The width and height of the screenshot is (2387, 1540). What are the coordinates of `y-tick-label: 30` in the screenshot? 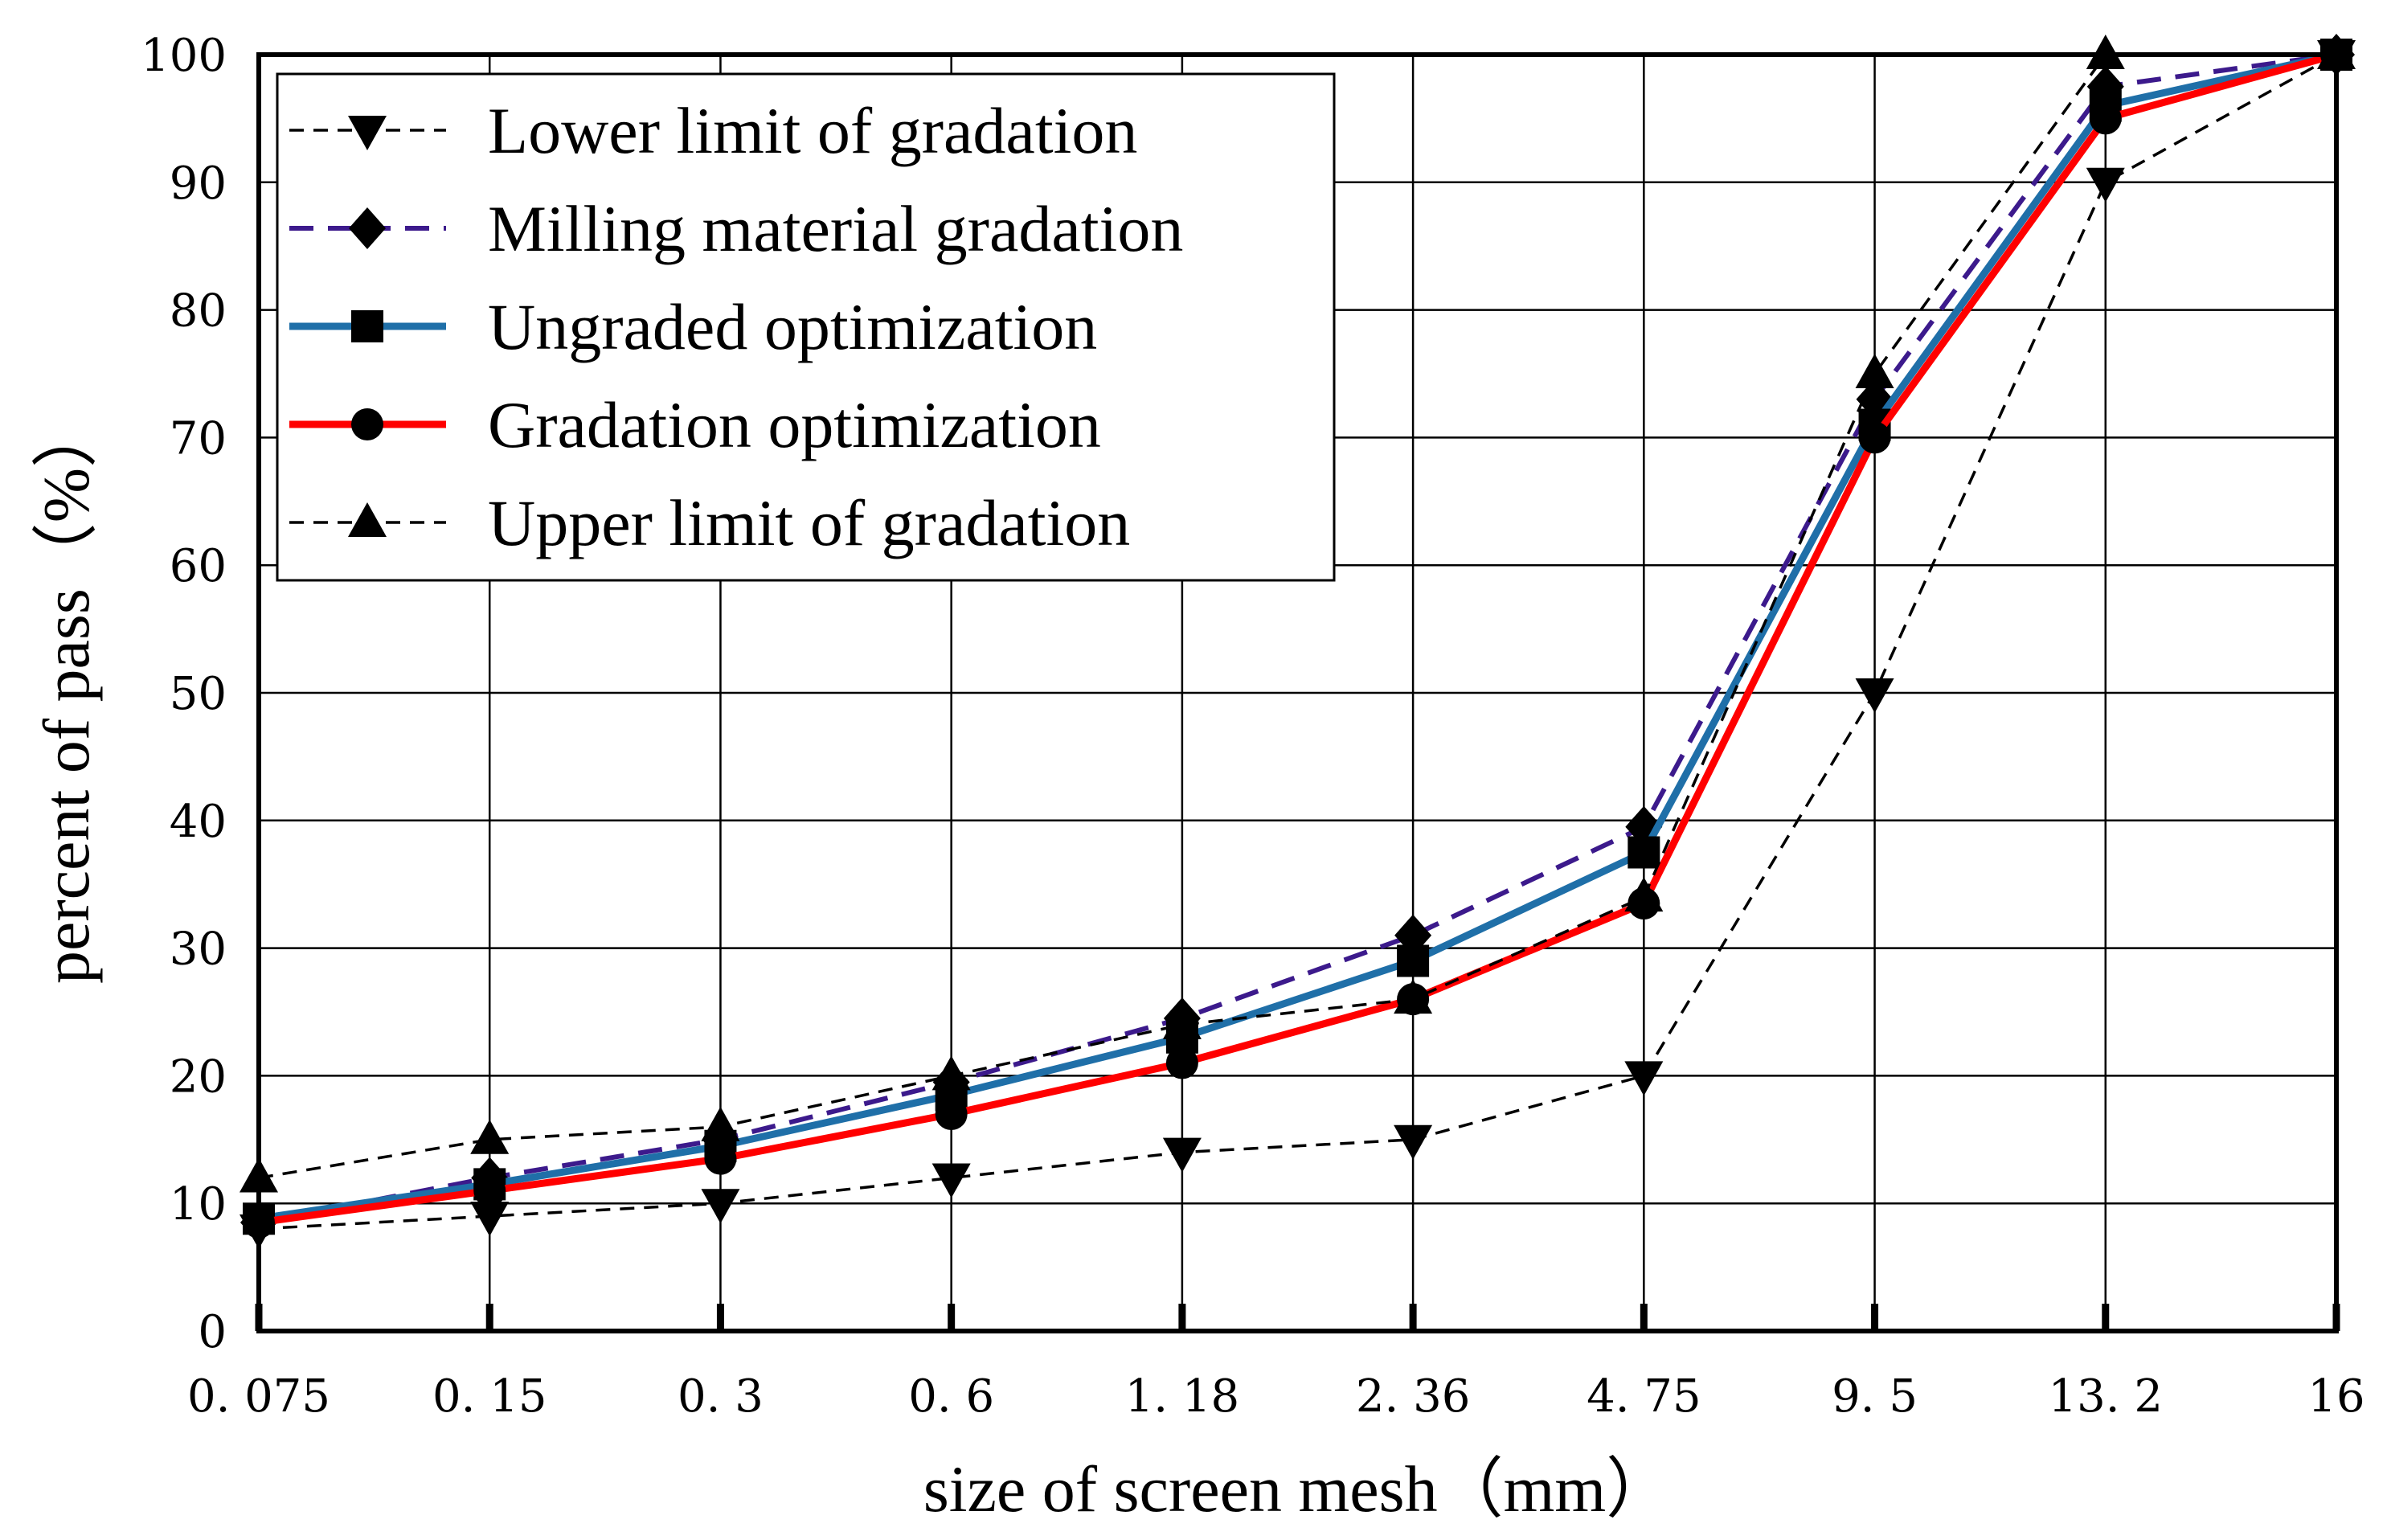 It's located at (198, 950).